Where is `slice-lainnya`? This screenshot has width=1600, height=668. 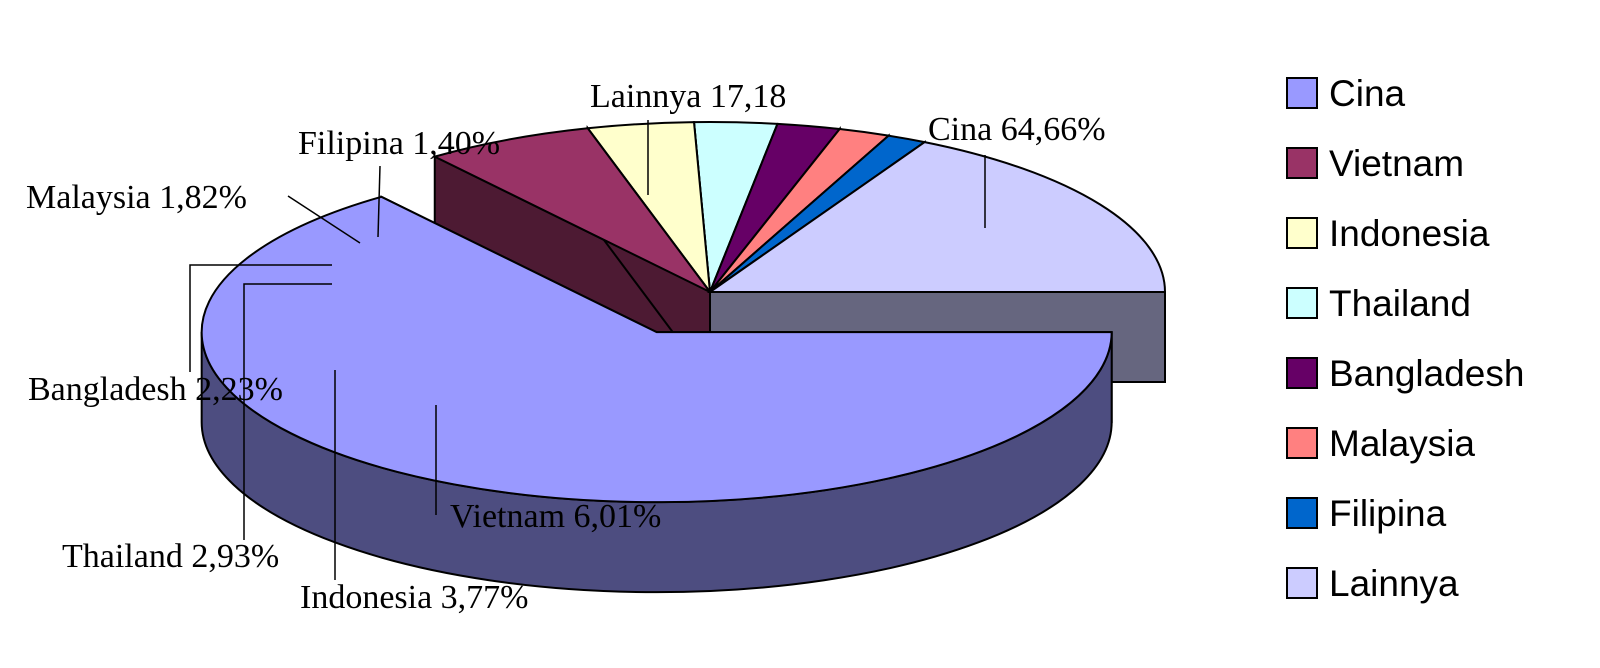
slice-lainnya is located at coordinates (936, 217).